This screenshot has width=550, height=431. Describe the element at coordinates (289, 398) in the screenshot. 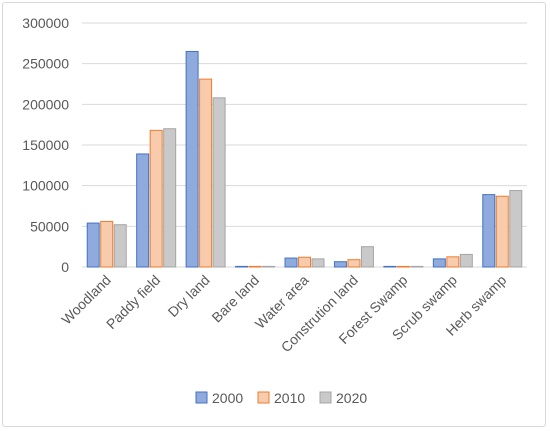

I see `legend-label: 2010` at that location.